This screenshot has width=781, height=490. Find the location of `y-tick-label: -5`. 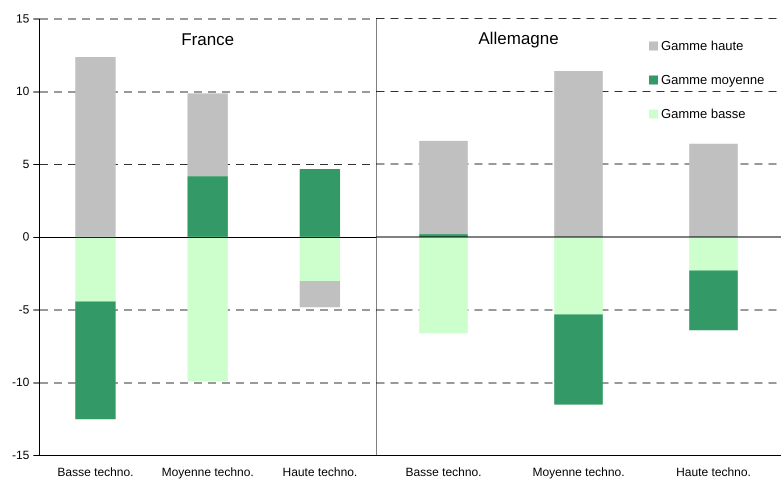

y-tick-label: -5 is located at coordinates (24, 309).